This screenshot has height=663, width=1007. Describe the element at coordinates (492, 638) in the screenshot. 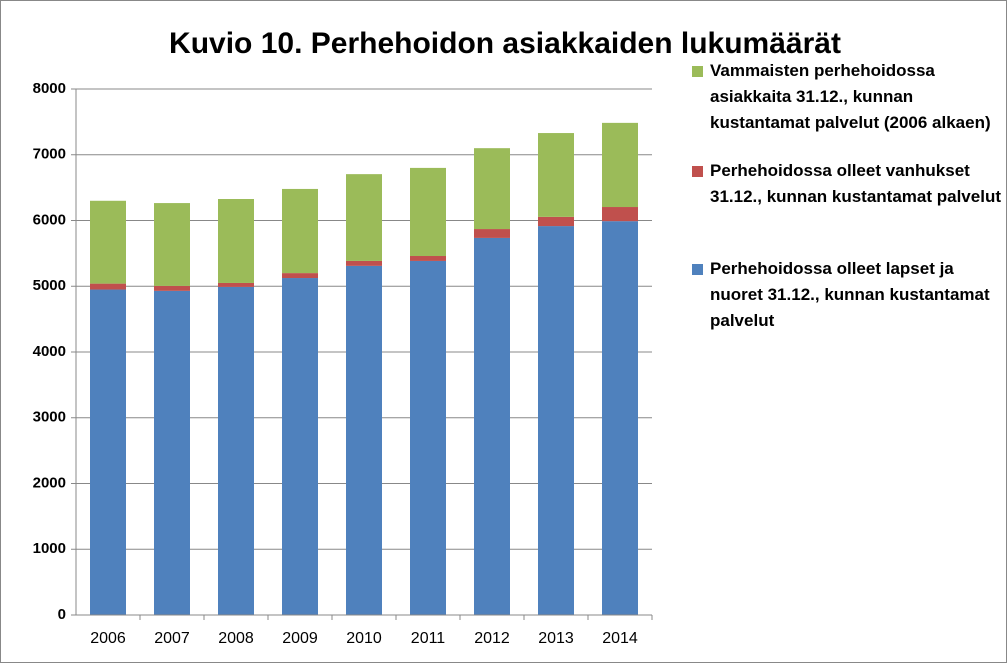

I see `x-tick-label: 2012` at that location.